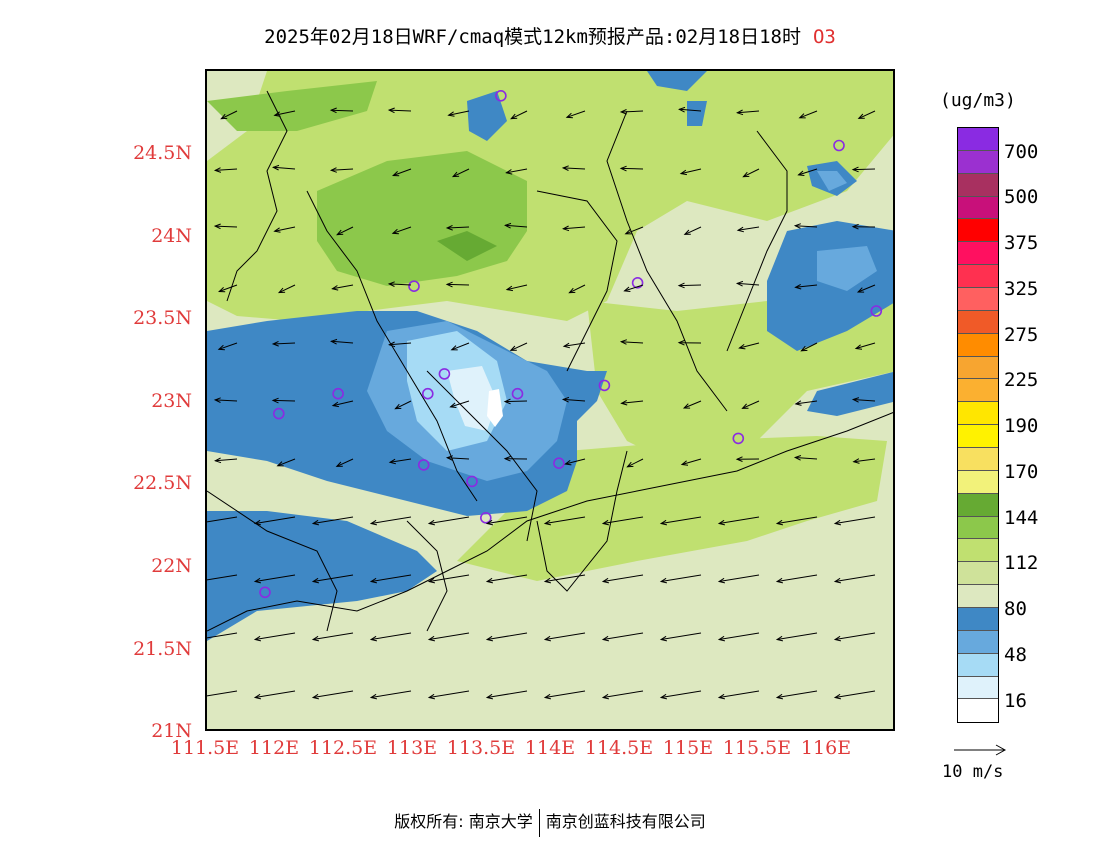  Describe the element at coordinates (677, 81) in the screenshot. I see `band-48-80-north2` at that location.